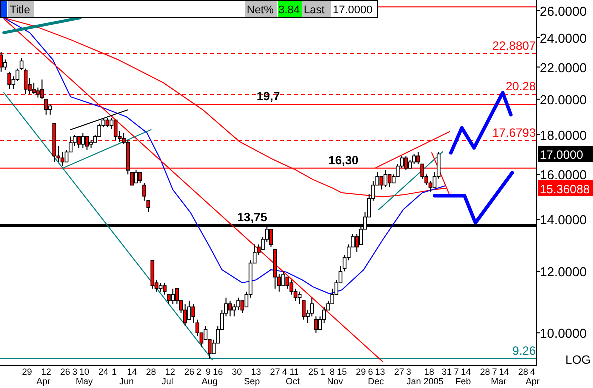 This screenshot has height=388, width=593. Describe the element at coordinates (252, 217) in the screenshot. I see `ref-line-label: 13,75` at that location.